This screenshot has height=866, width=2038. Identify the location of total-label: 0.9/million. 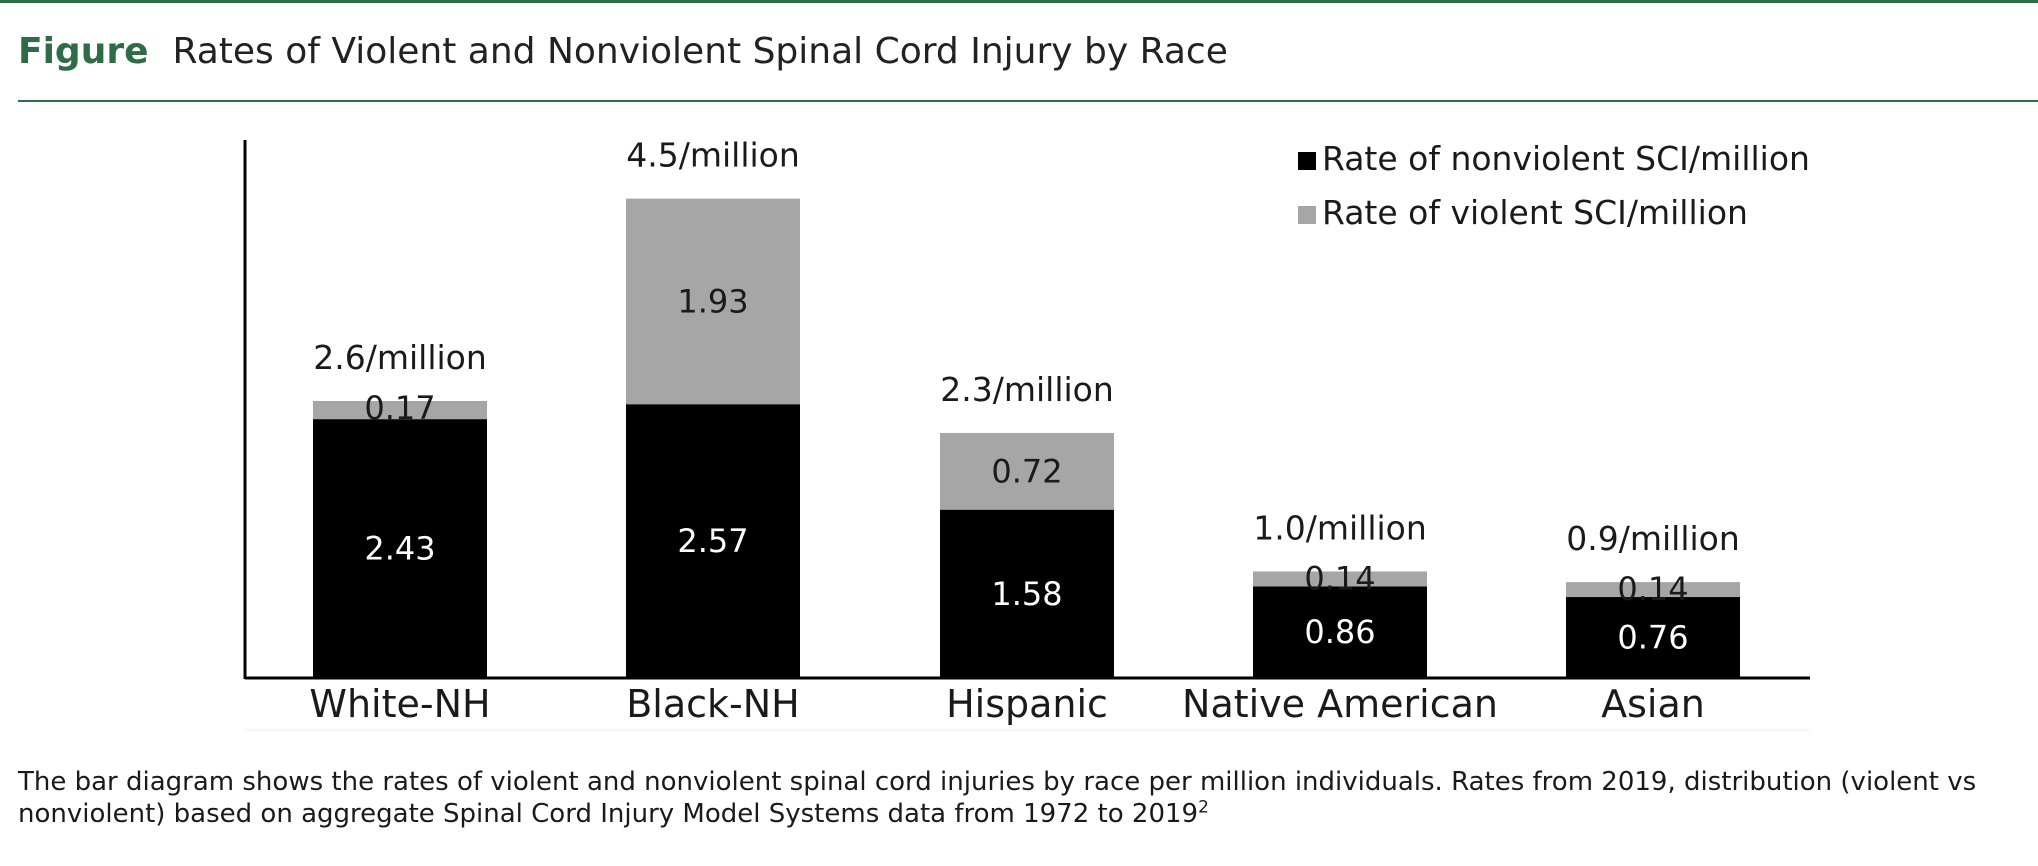
(1653, 538).